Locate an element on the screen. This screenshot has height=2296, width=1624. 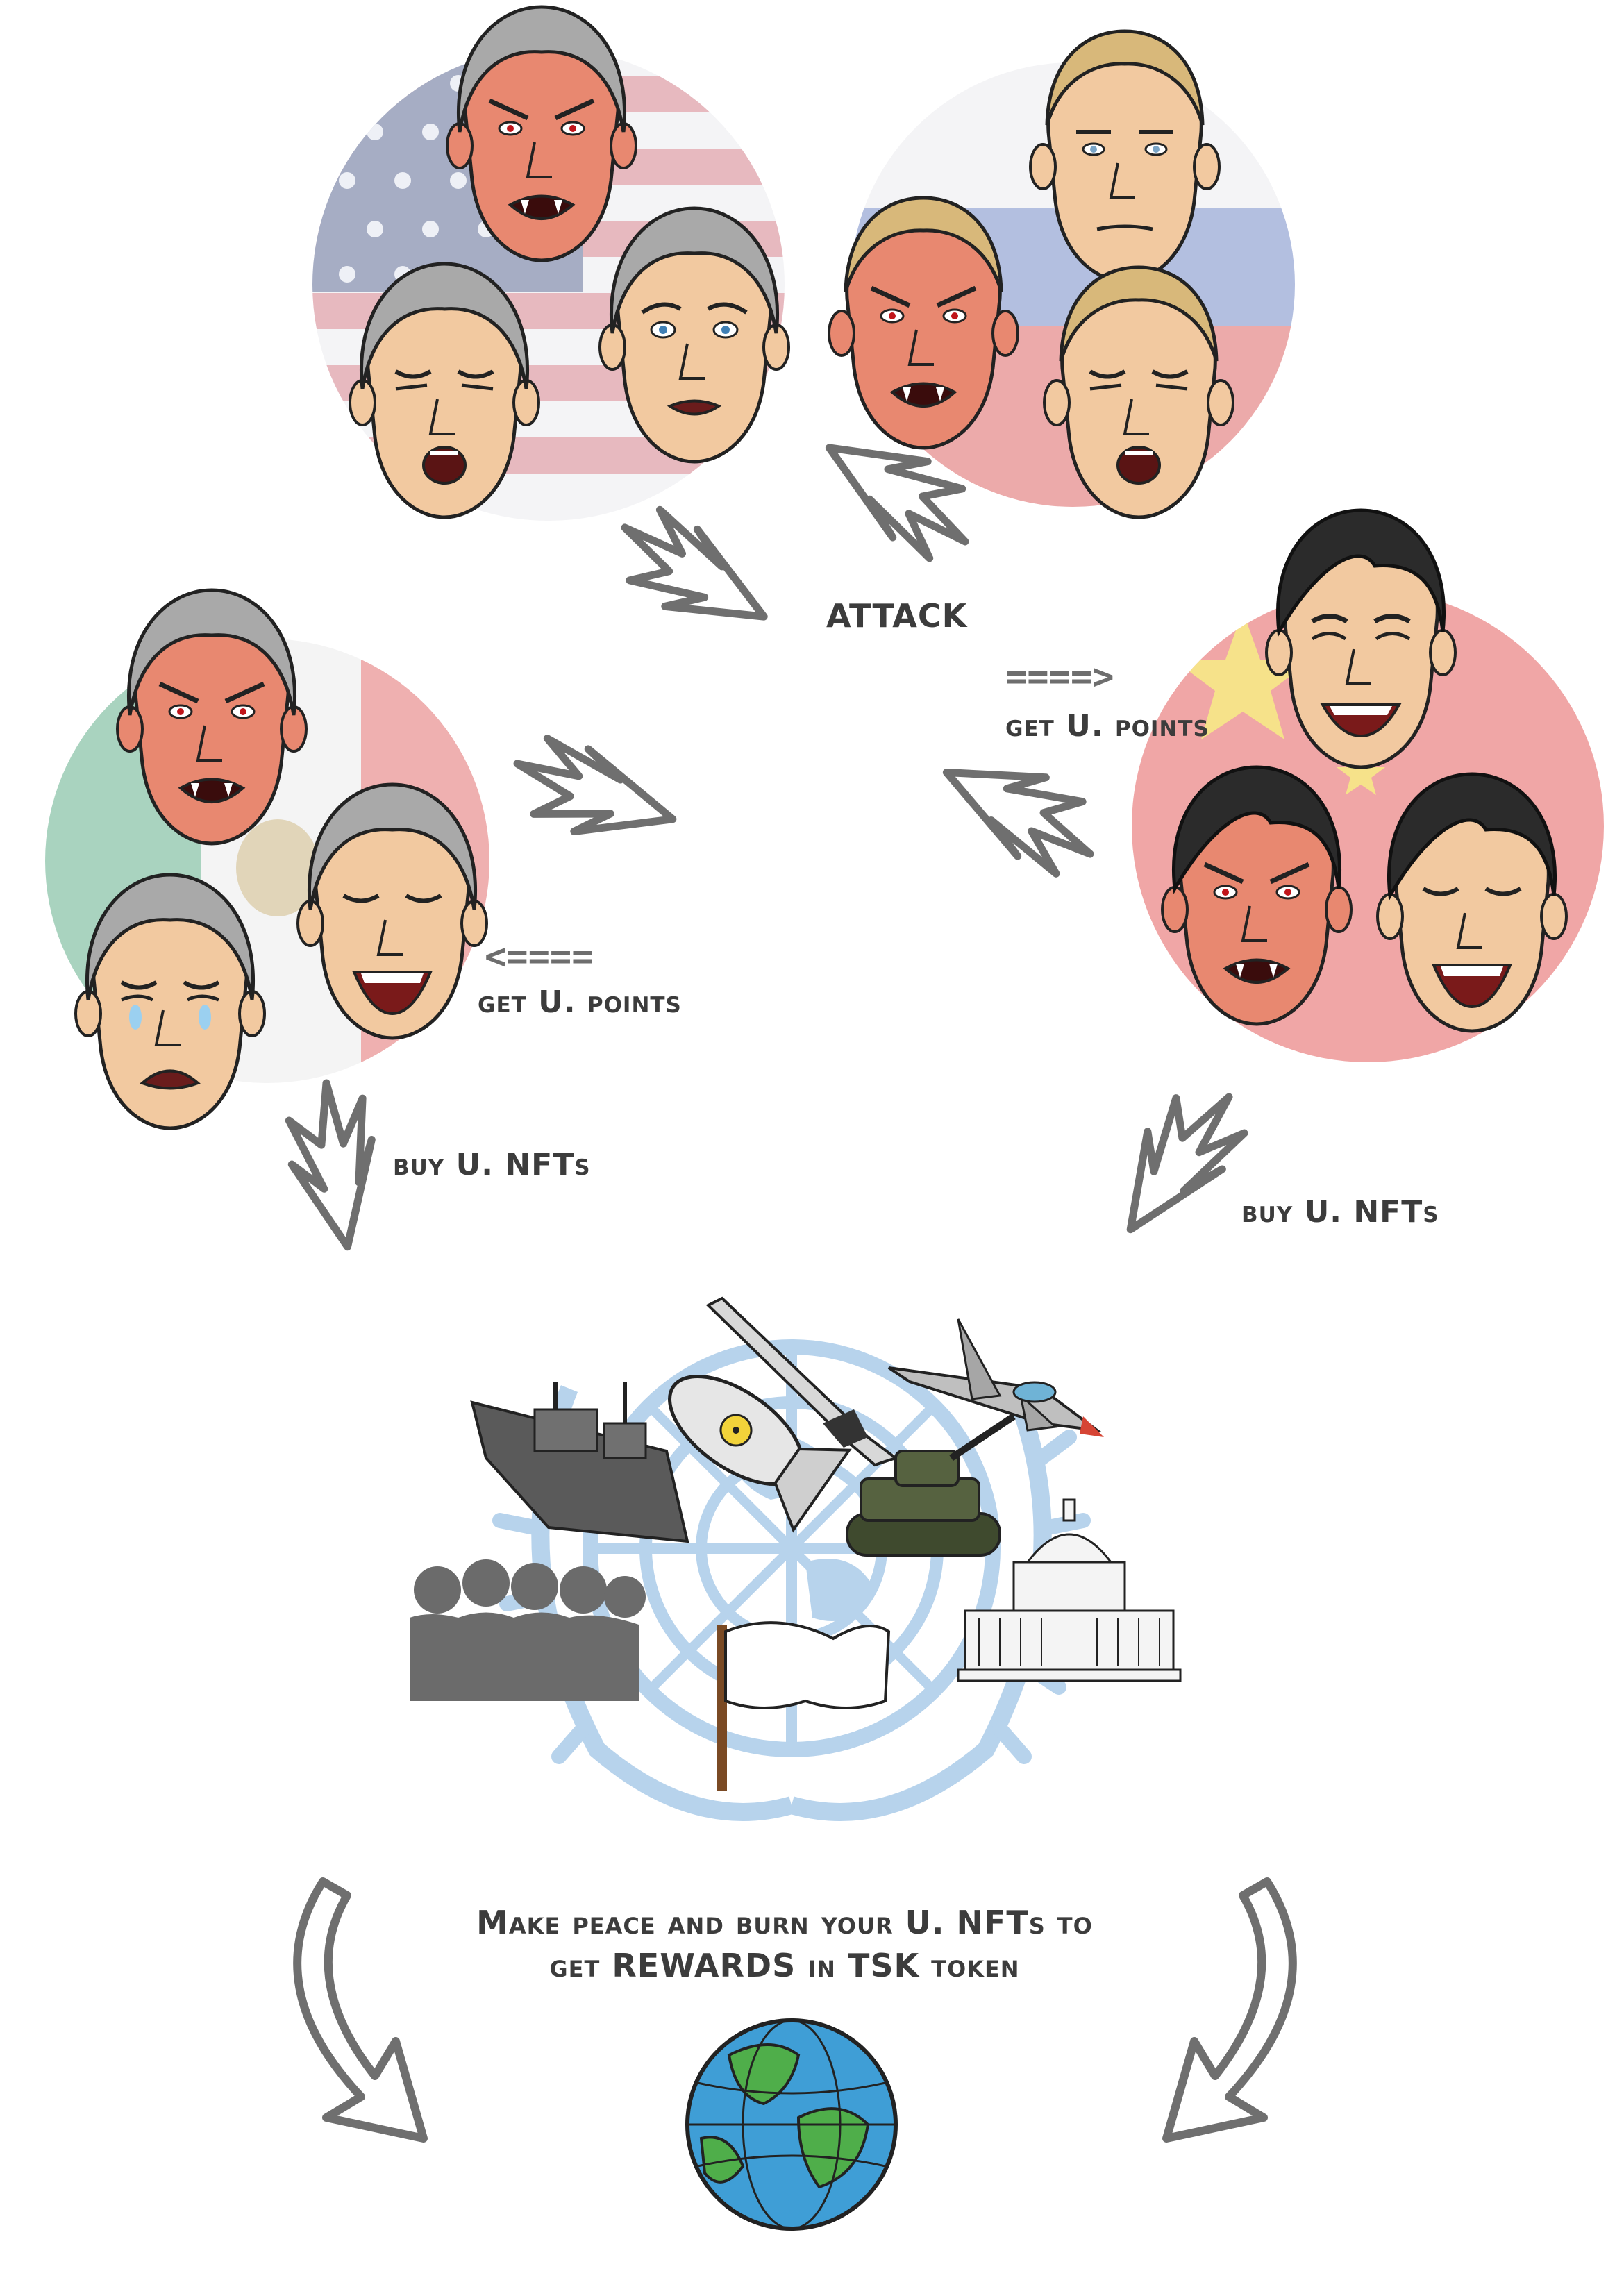
points-arrow-right: ====> is located at coordinates (1059, 677).